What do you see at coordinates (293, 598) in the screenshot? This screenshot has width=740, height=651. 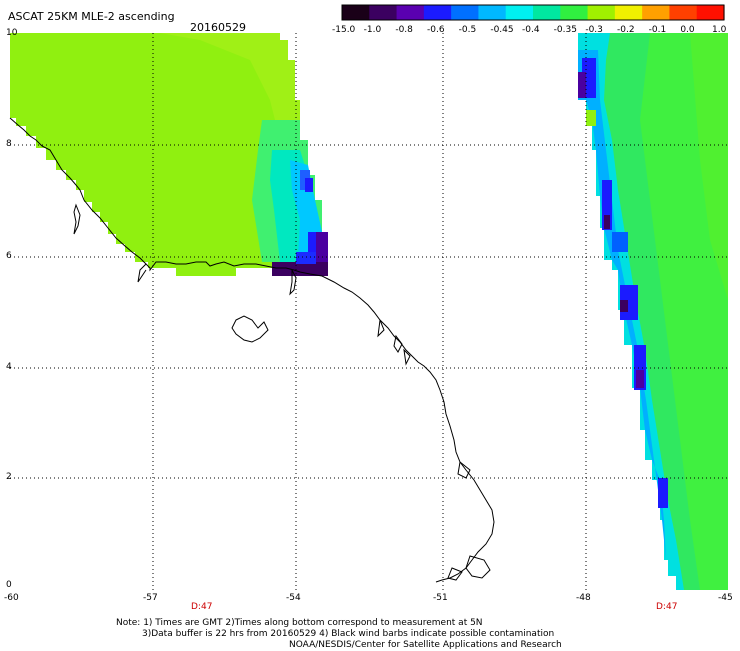 I see `lon-label-54: -54` at bounding box center [293, 598].